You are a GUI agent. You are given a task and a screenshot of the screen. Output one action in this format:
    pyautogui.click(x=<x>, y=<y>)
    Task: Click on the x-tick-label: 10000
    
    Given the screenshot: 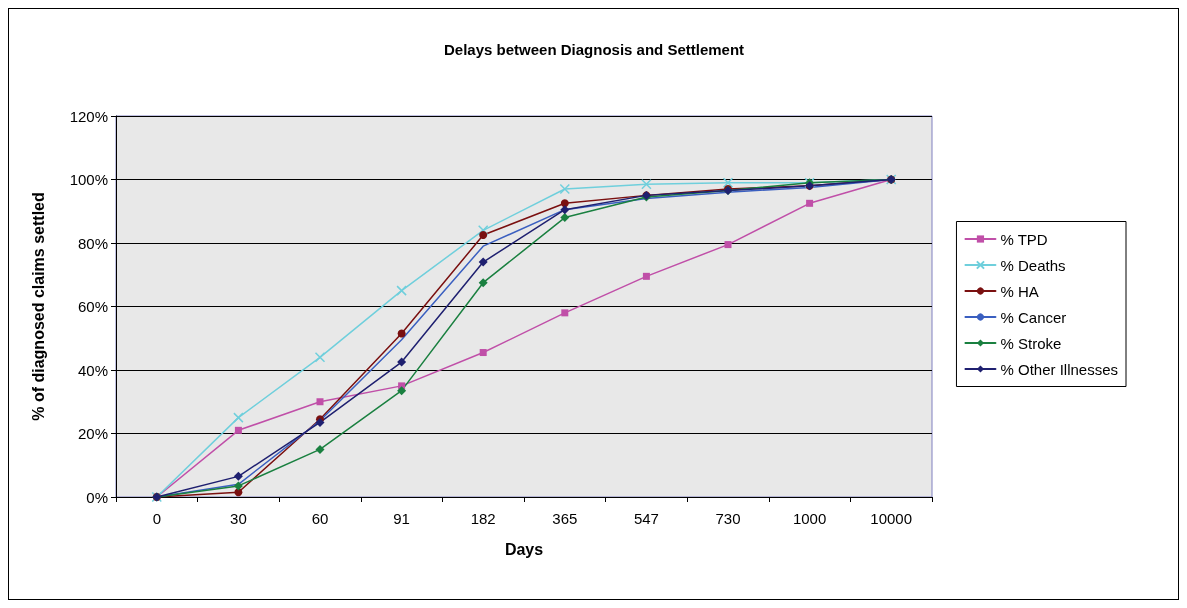 What is the action you would take?
    pyautogui.click(x=891, y=518)
    